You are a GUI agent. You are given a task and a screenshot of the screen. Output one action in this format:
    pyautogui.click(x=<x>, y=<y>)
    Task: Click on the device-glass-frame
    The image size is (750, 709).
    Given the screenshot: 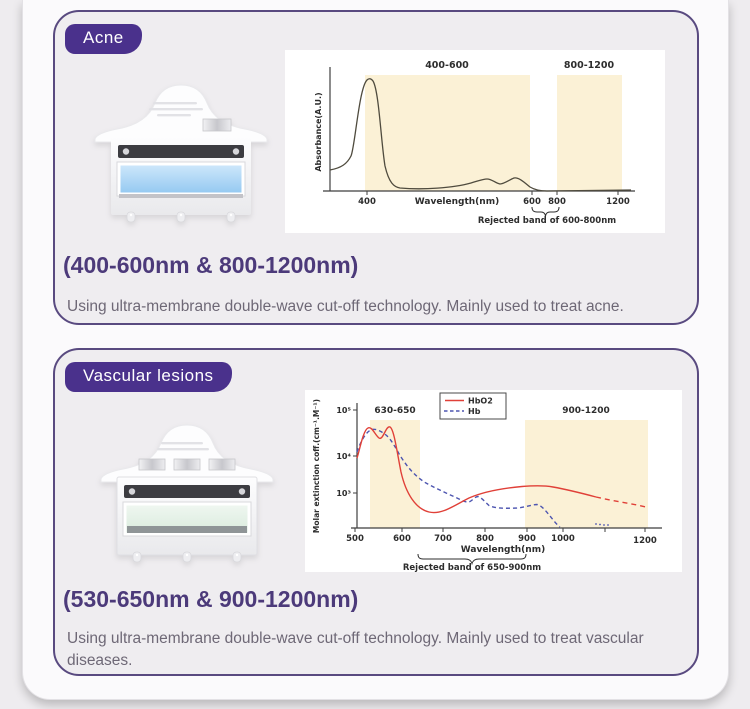 What is the action you would take?
    pyautogui.click(x=187, y=519)
    